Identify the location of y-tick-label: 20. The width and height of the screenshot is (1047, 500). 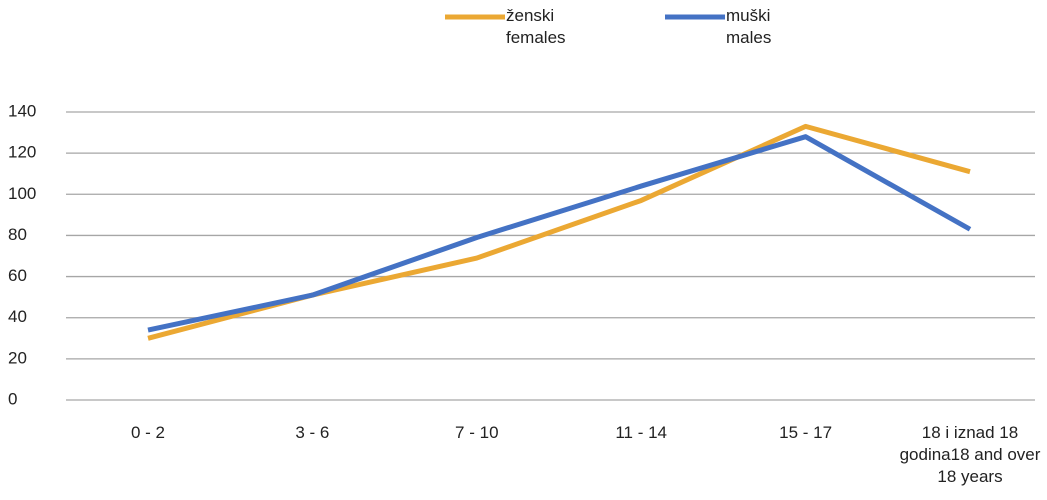
(17, 357).